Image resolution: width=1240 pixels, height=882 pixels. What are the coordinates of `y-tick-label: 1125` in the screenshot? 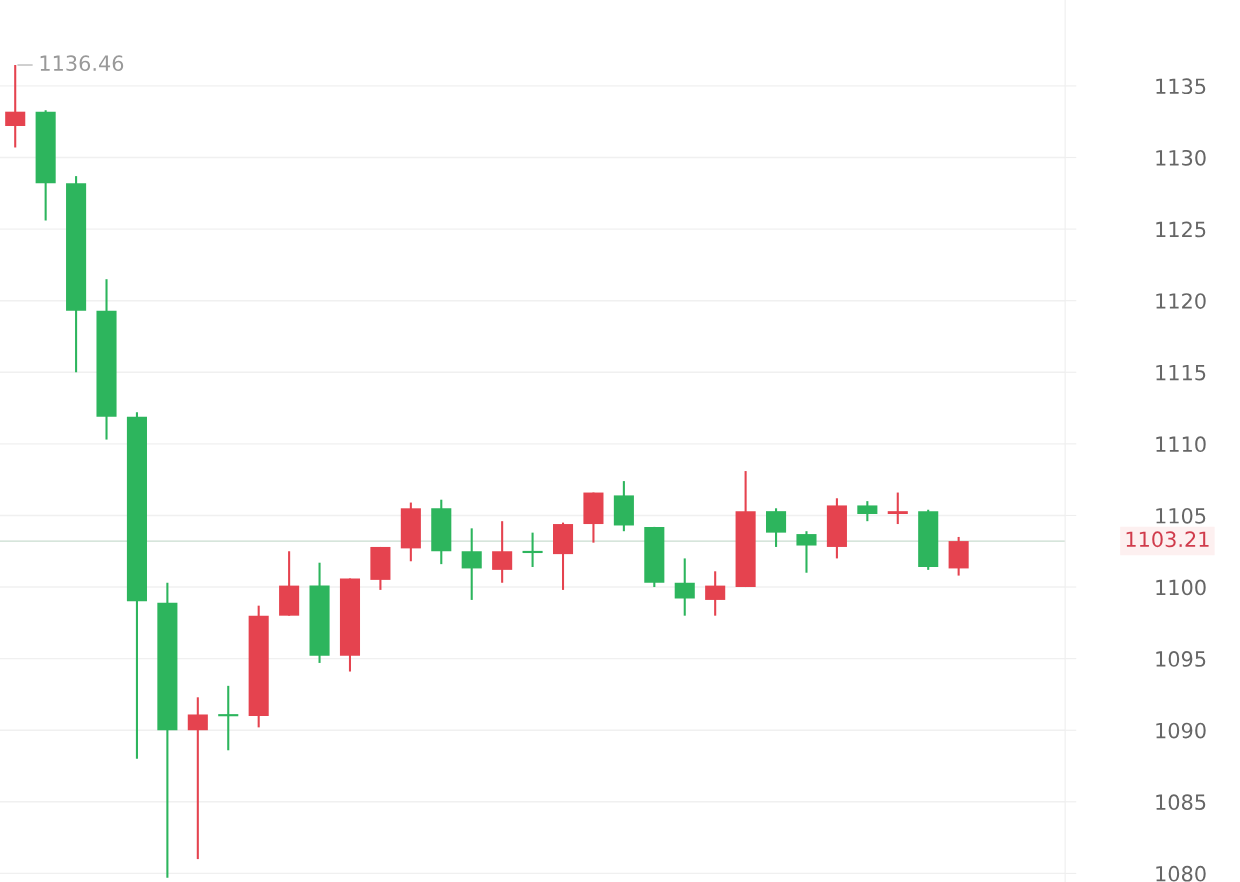 It's located at (1181, 229).